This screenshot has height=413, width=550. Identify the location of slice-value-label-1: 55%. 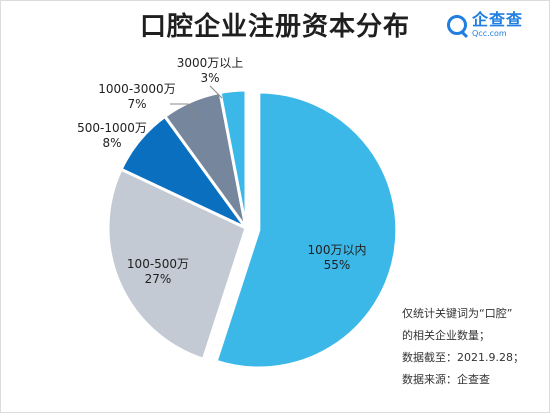
(337, 265).